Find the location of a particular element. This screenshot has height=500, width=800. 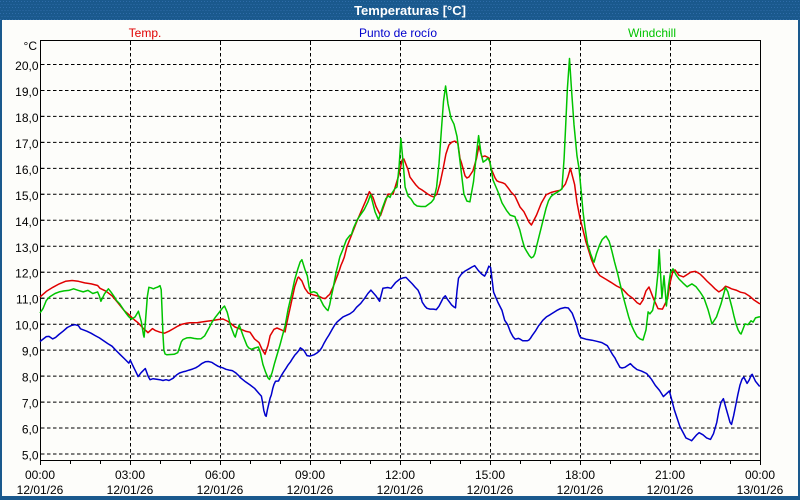

svg-text: °C is located at coordinates (31, 46).